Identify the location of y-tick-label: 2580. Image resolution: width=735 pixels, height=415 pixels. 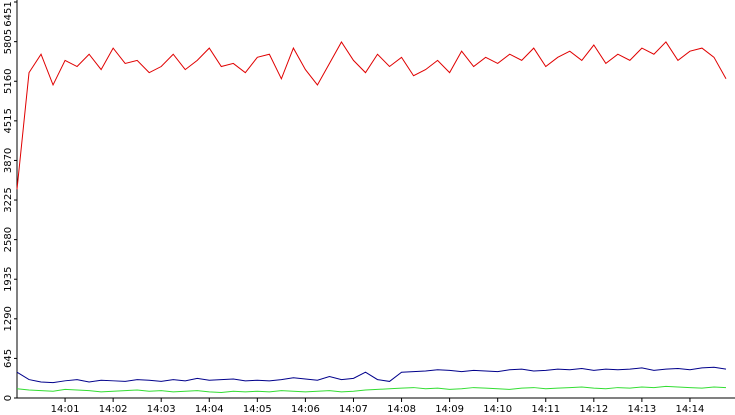
(8, 239).